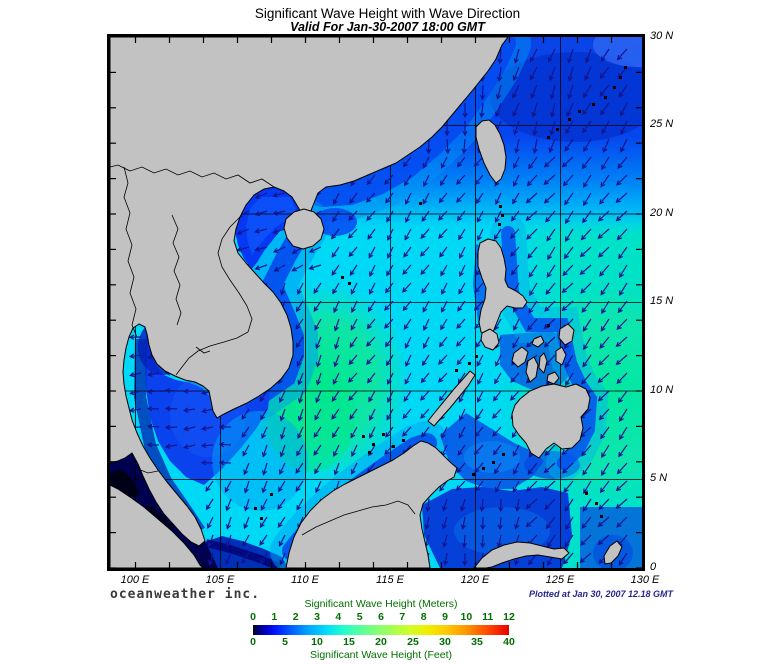 The width and height of the screenshot is (775, 665). What do you see at coordinates (380, 655) in the screenshot?
I see `legend-title-feet: Significant Wave Height (Feet)` at bounding box center [380, 655].